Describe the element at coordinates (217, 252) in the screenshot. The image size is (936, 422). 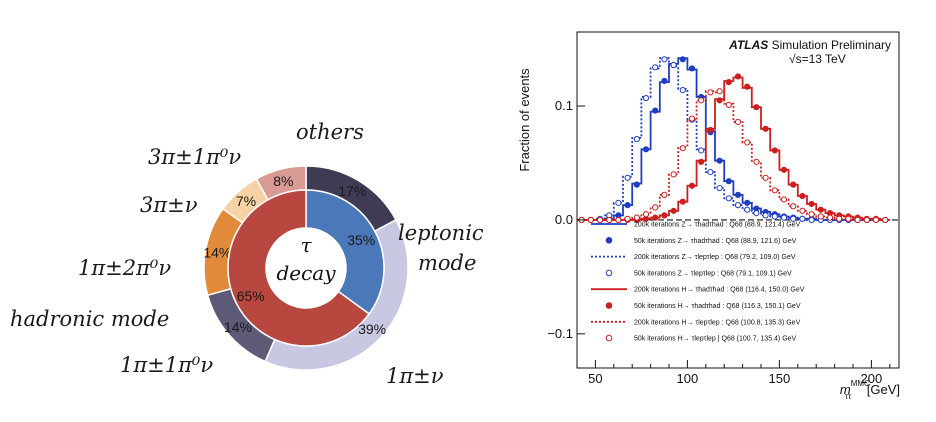
I see `outer-slice-label-3: 14%` at that location.